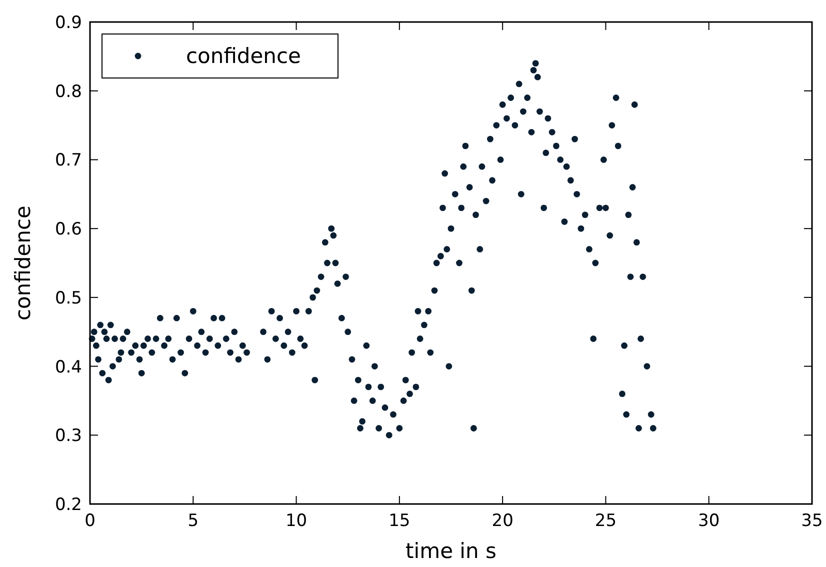 The image size is (826, 567). I want to click on legend-label: confidence, so click(243, 56).